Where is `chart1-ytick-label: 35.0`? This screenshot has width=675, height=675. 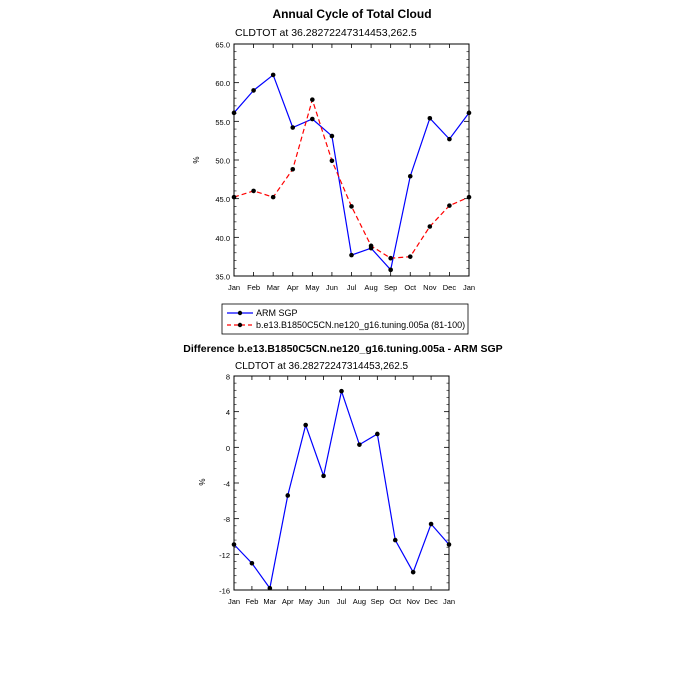 chart1-ytick-label: 35.0 is located at coordinates (222, 277).